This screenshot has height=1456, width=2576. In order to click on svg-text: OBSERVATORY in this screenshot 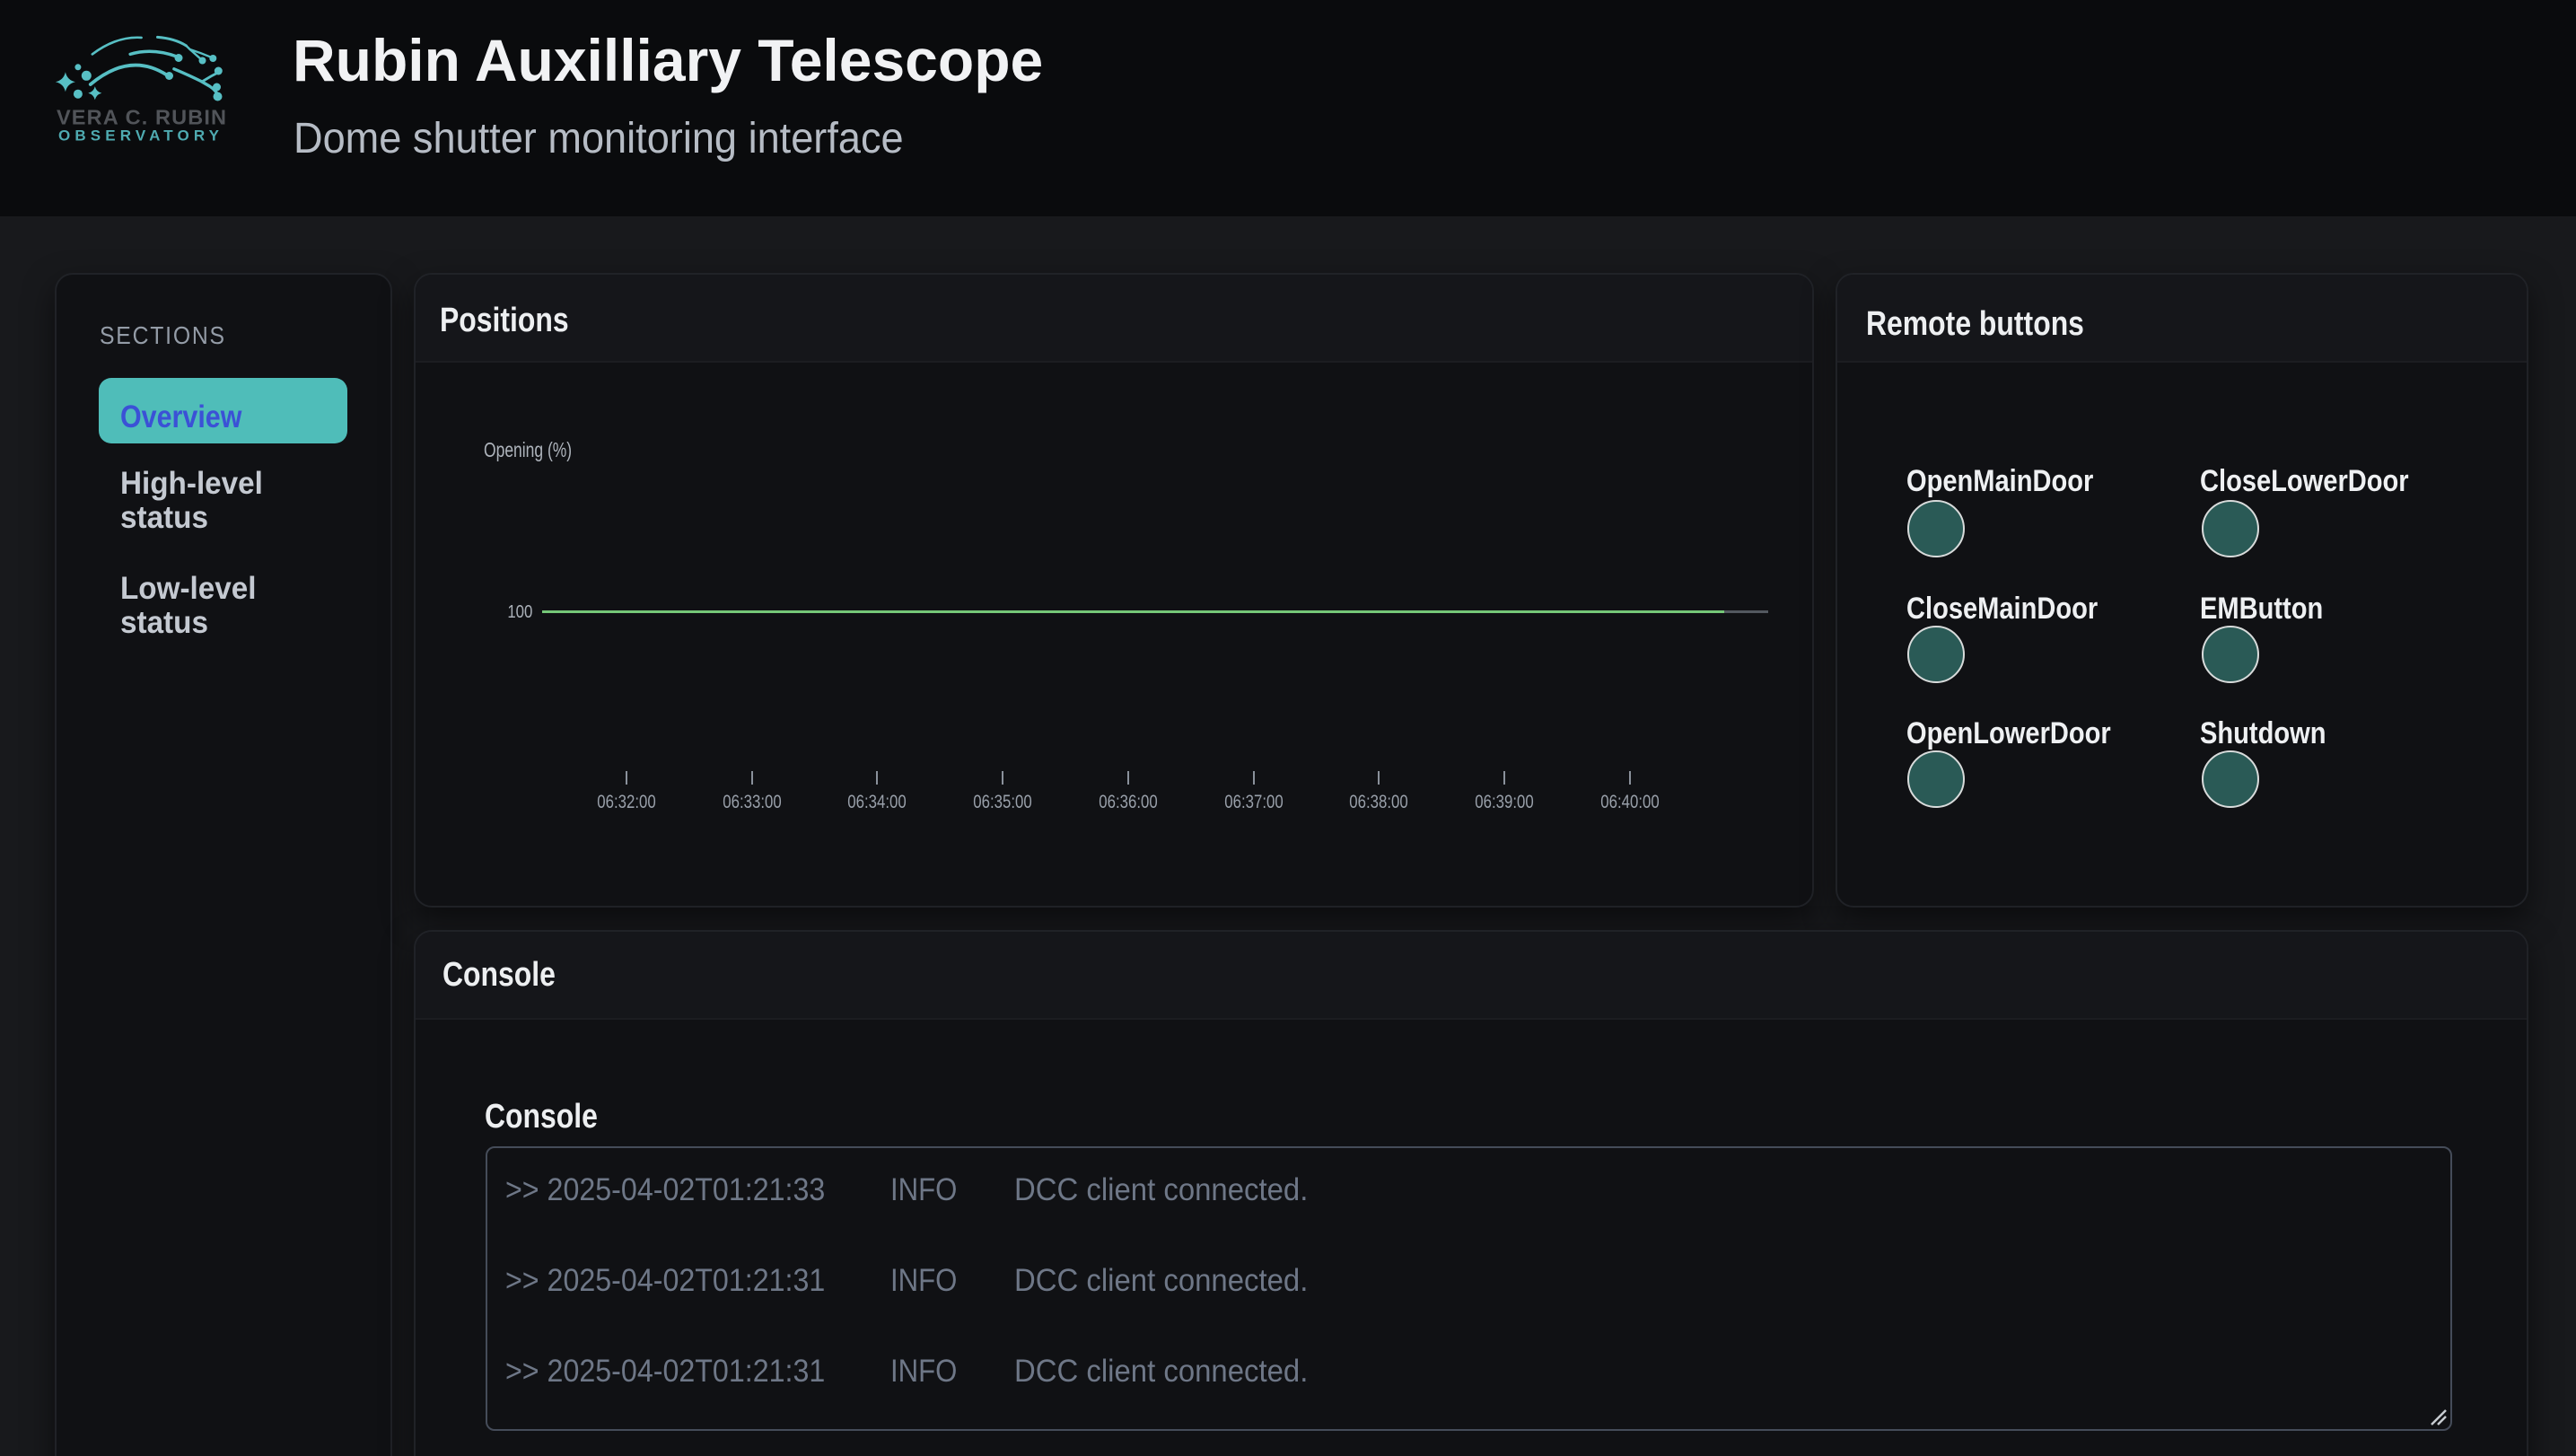, I will do `click(139, 136)`.